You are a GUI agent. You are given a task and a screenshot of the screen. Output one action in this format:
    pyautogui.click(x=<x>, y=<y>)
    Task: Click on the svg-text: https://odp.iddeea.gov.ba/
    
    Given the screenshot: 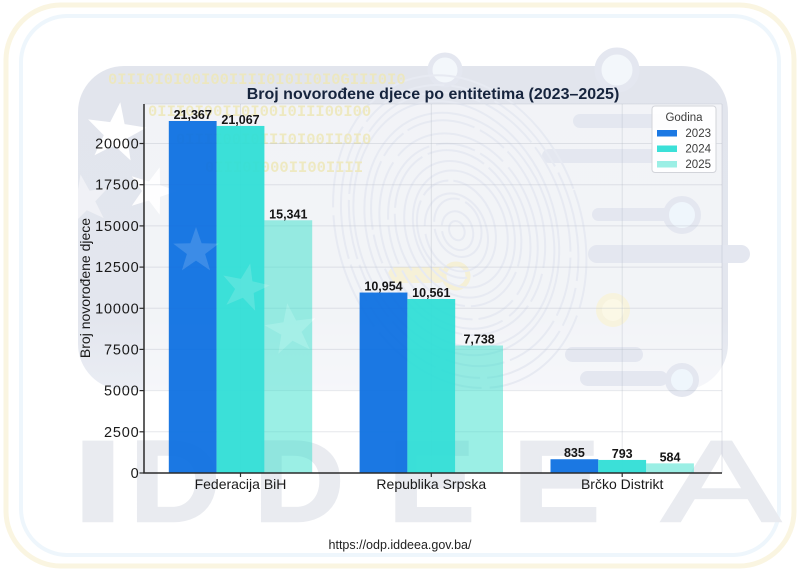 What is the action you would take?
    pyautogui.click(x=400, y=545)
    